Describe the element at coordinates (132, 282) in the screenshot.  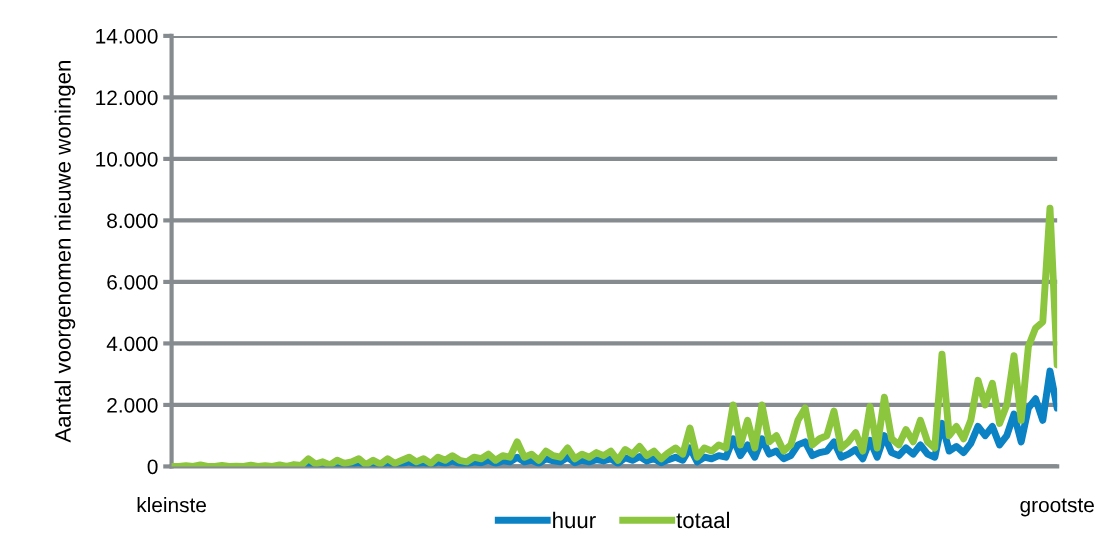
I see `y-tick-label: 6.000` at that location.